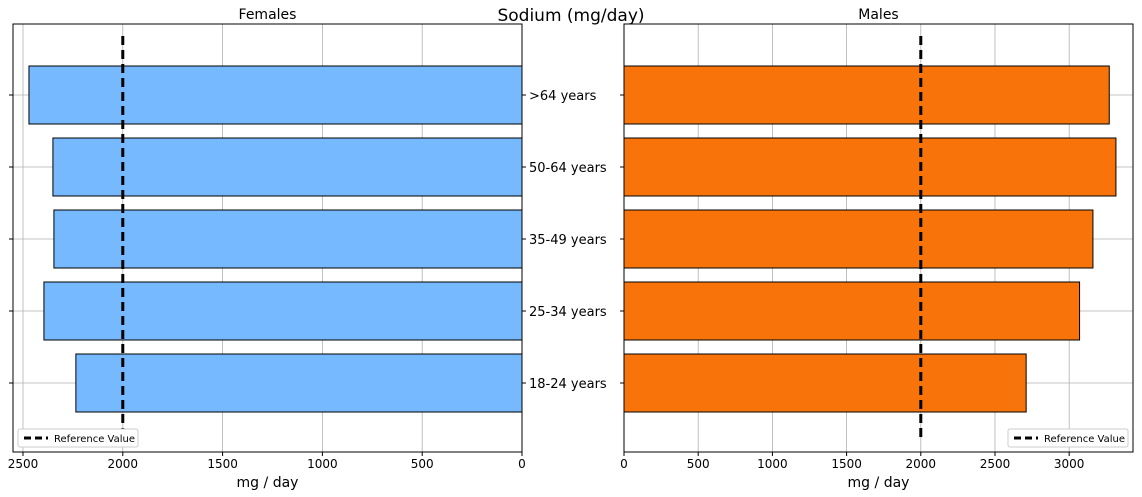 The image size is (1142, 497). I want to click on males-xtick-label-2000: 2000, so click(921, 464).